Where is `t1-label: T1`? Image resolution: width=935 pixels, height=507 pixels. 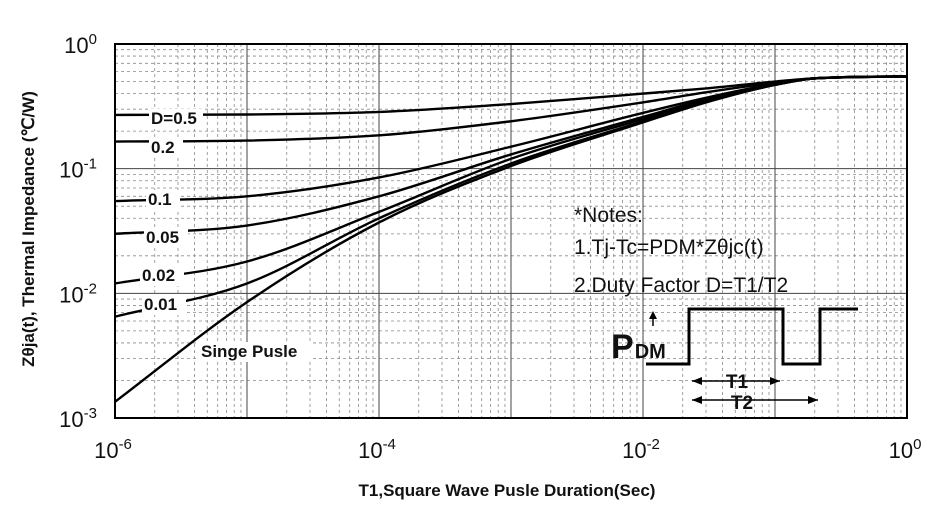
t1-label: T1 is located at coordinates (737, 382).